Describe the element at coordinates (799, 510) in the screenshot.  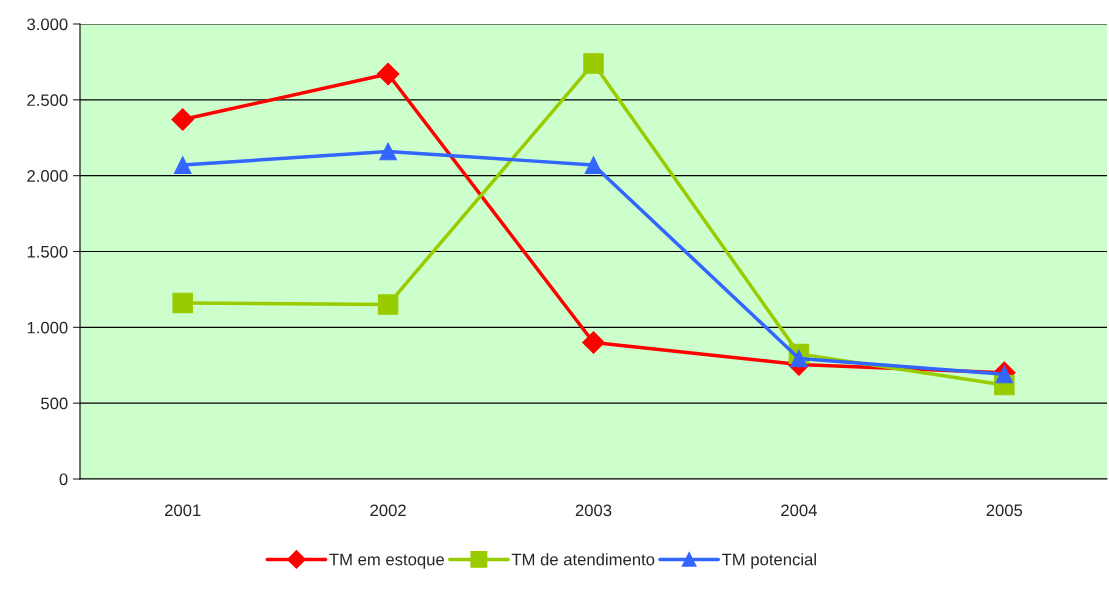
I see `x-tick-label: 2004` at that location.